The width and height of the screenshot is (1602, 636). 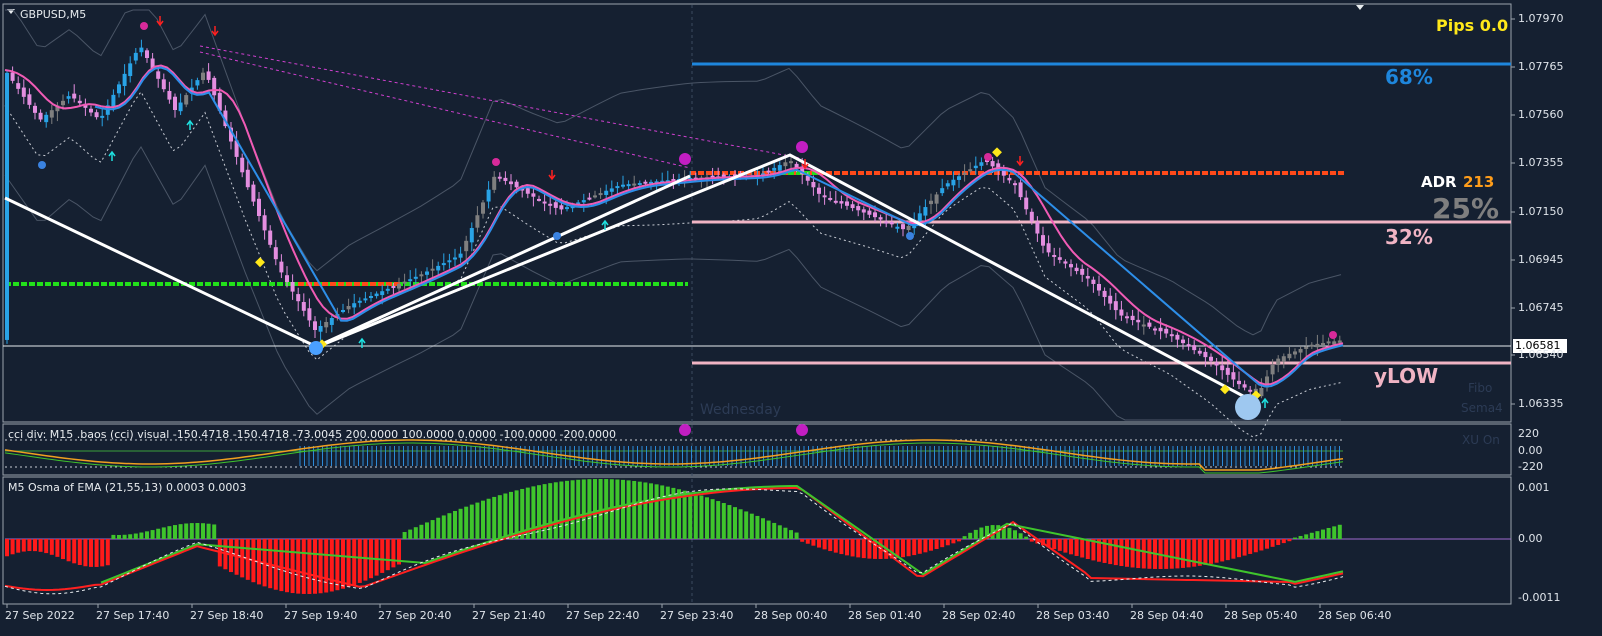 What do you see at coordinates (40, 615) in the screenshot?
I see `time-tick-label: 27 Sep 2022` at bounding box center [40, 615].